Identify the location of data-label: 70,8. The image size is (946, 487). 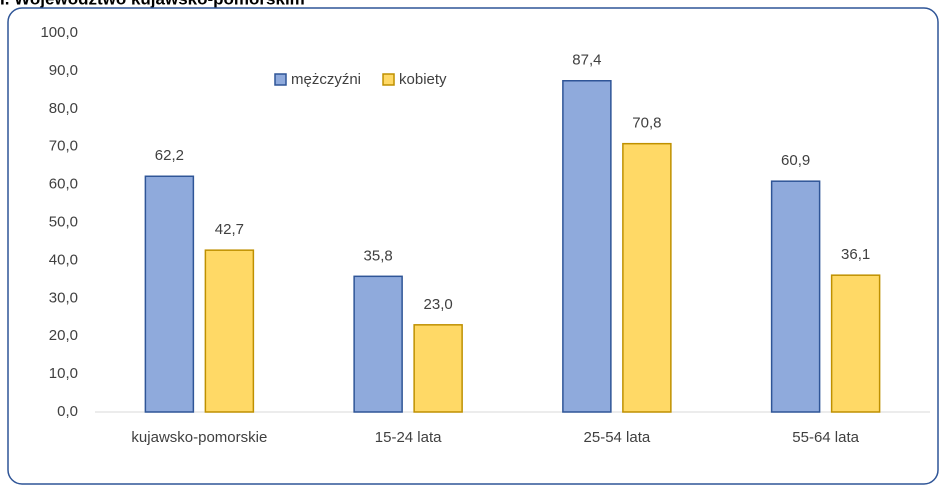
(646, 123).